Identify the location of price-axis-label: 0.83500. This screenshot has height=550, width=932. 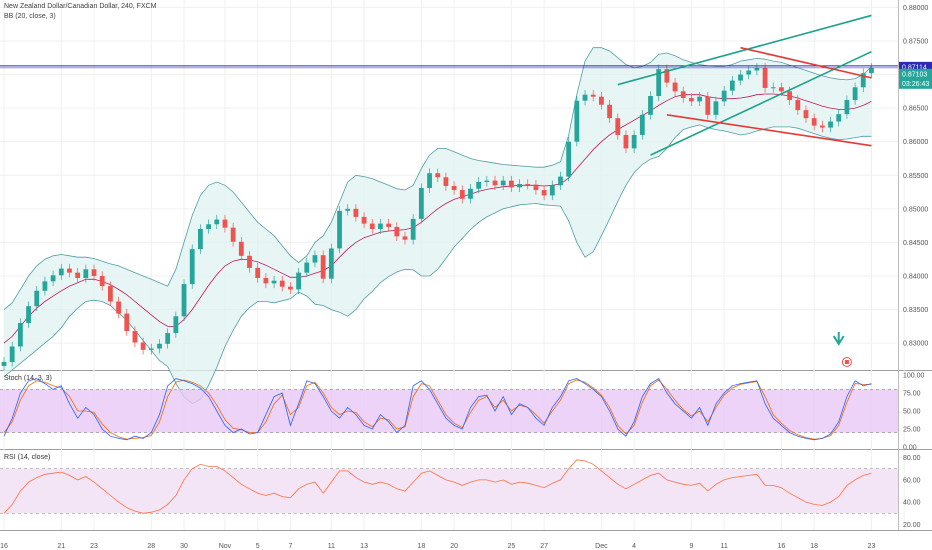
(915, 310).